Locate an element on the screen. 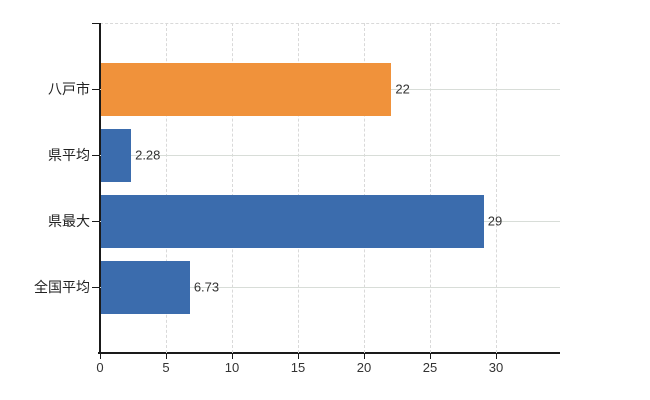  category-label: 県最大 is located at coordinates (69, 221).